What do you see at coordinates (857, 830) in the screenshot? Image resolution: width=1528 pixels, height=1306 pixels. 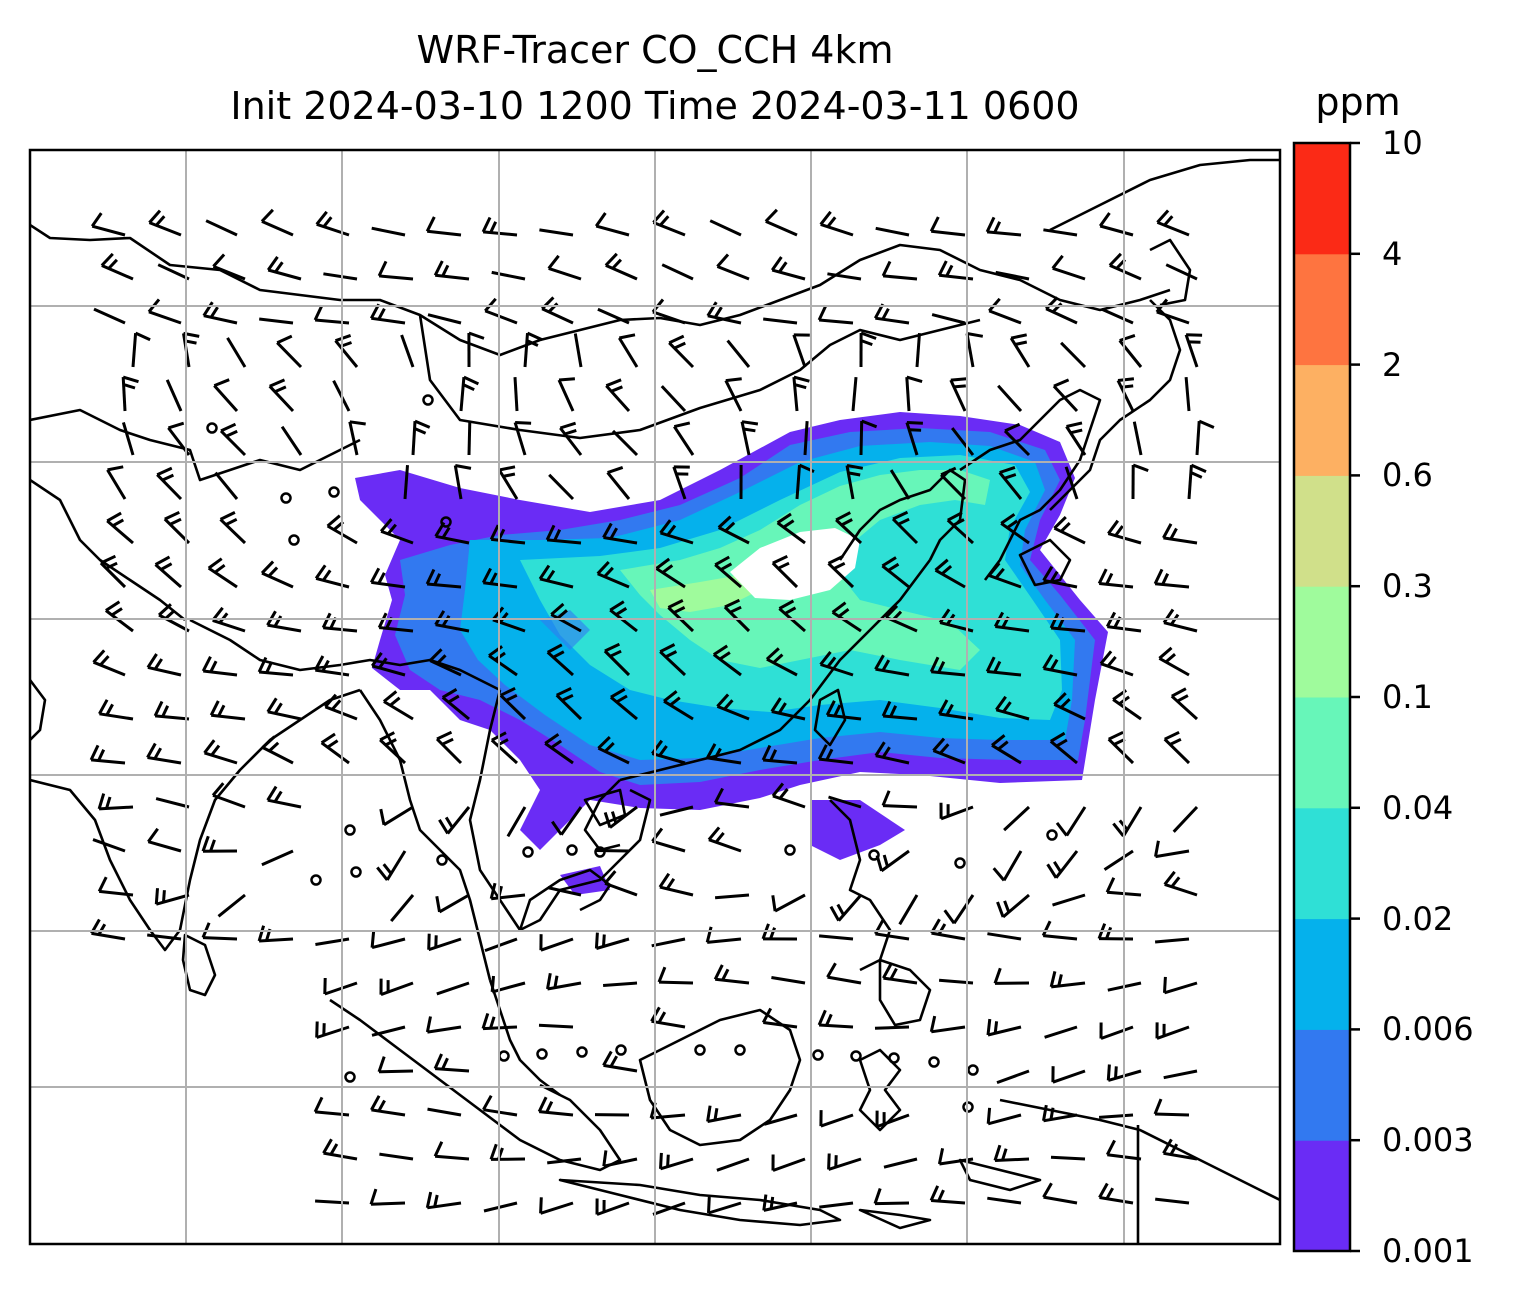 I see `plume-level-1b` at bounding box center [857, 830].